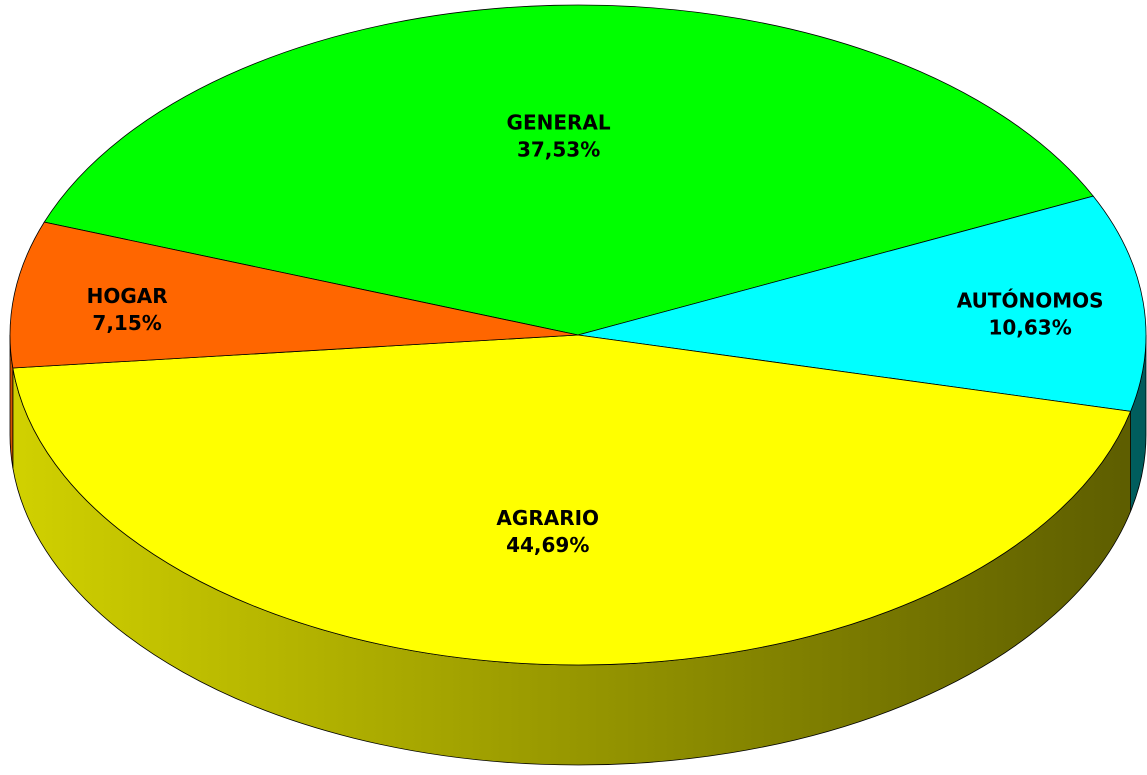 The image size is (1147, 775). What do you see at coordinates (547, 545) in the screenshot?
I see `slice-value-label: 44,69%` at bounding box center [547, 545].